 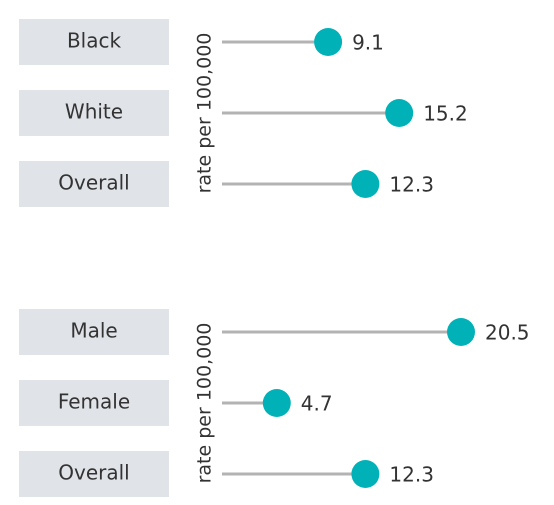 I want to click on category-label: Black, so click(x=94, y=41).